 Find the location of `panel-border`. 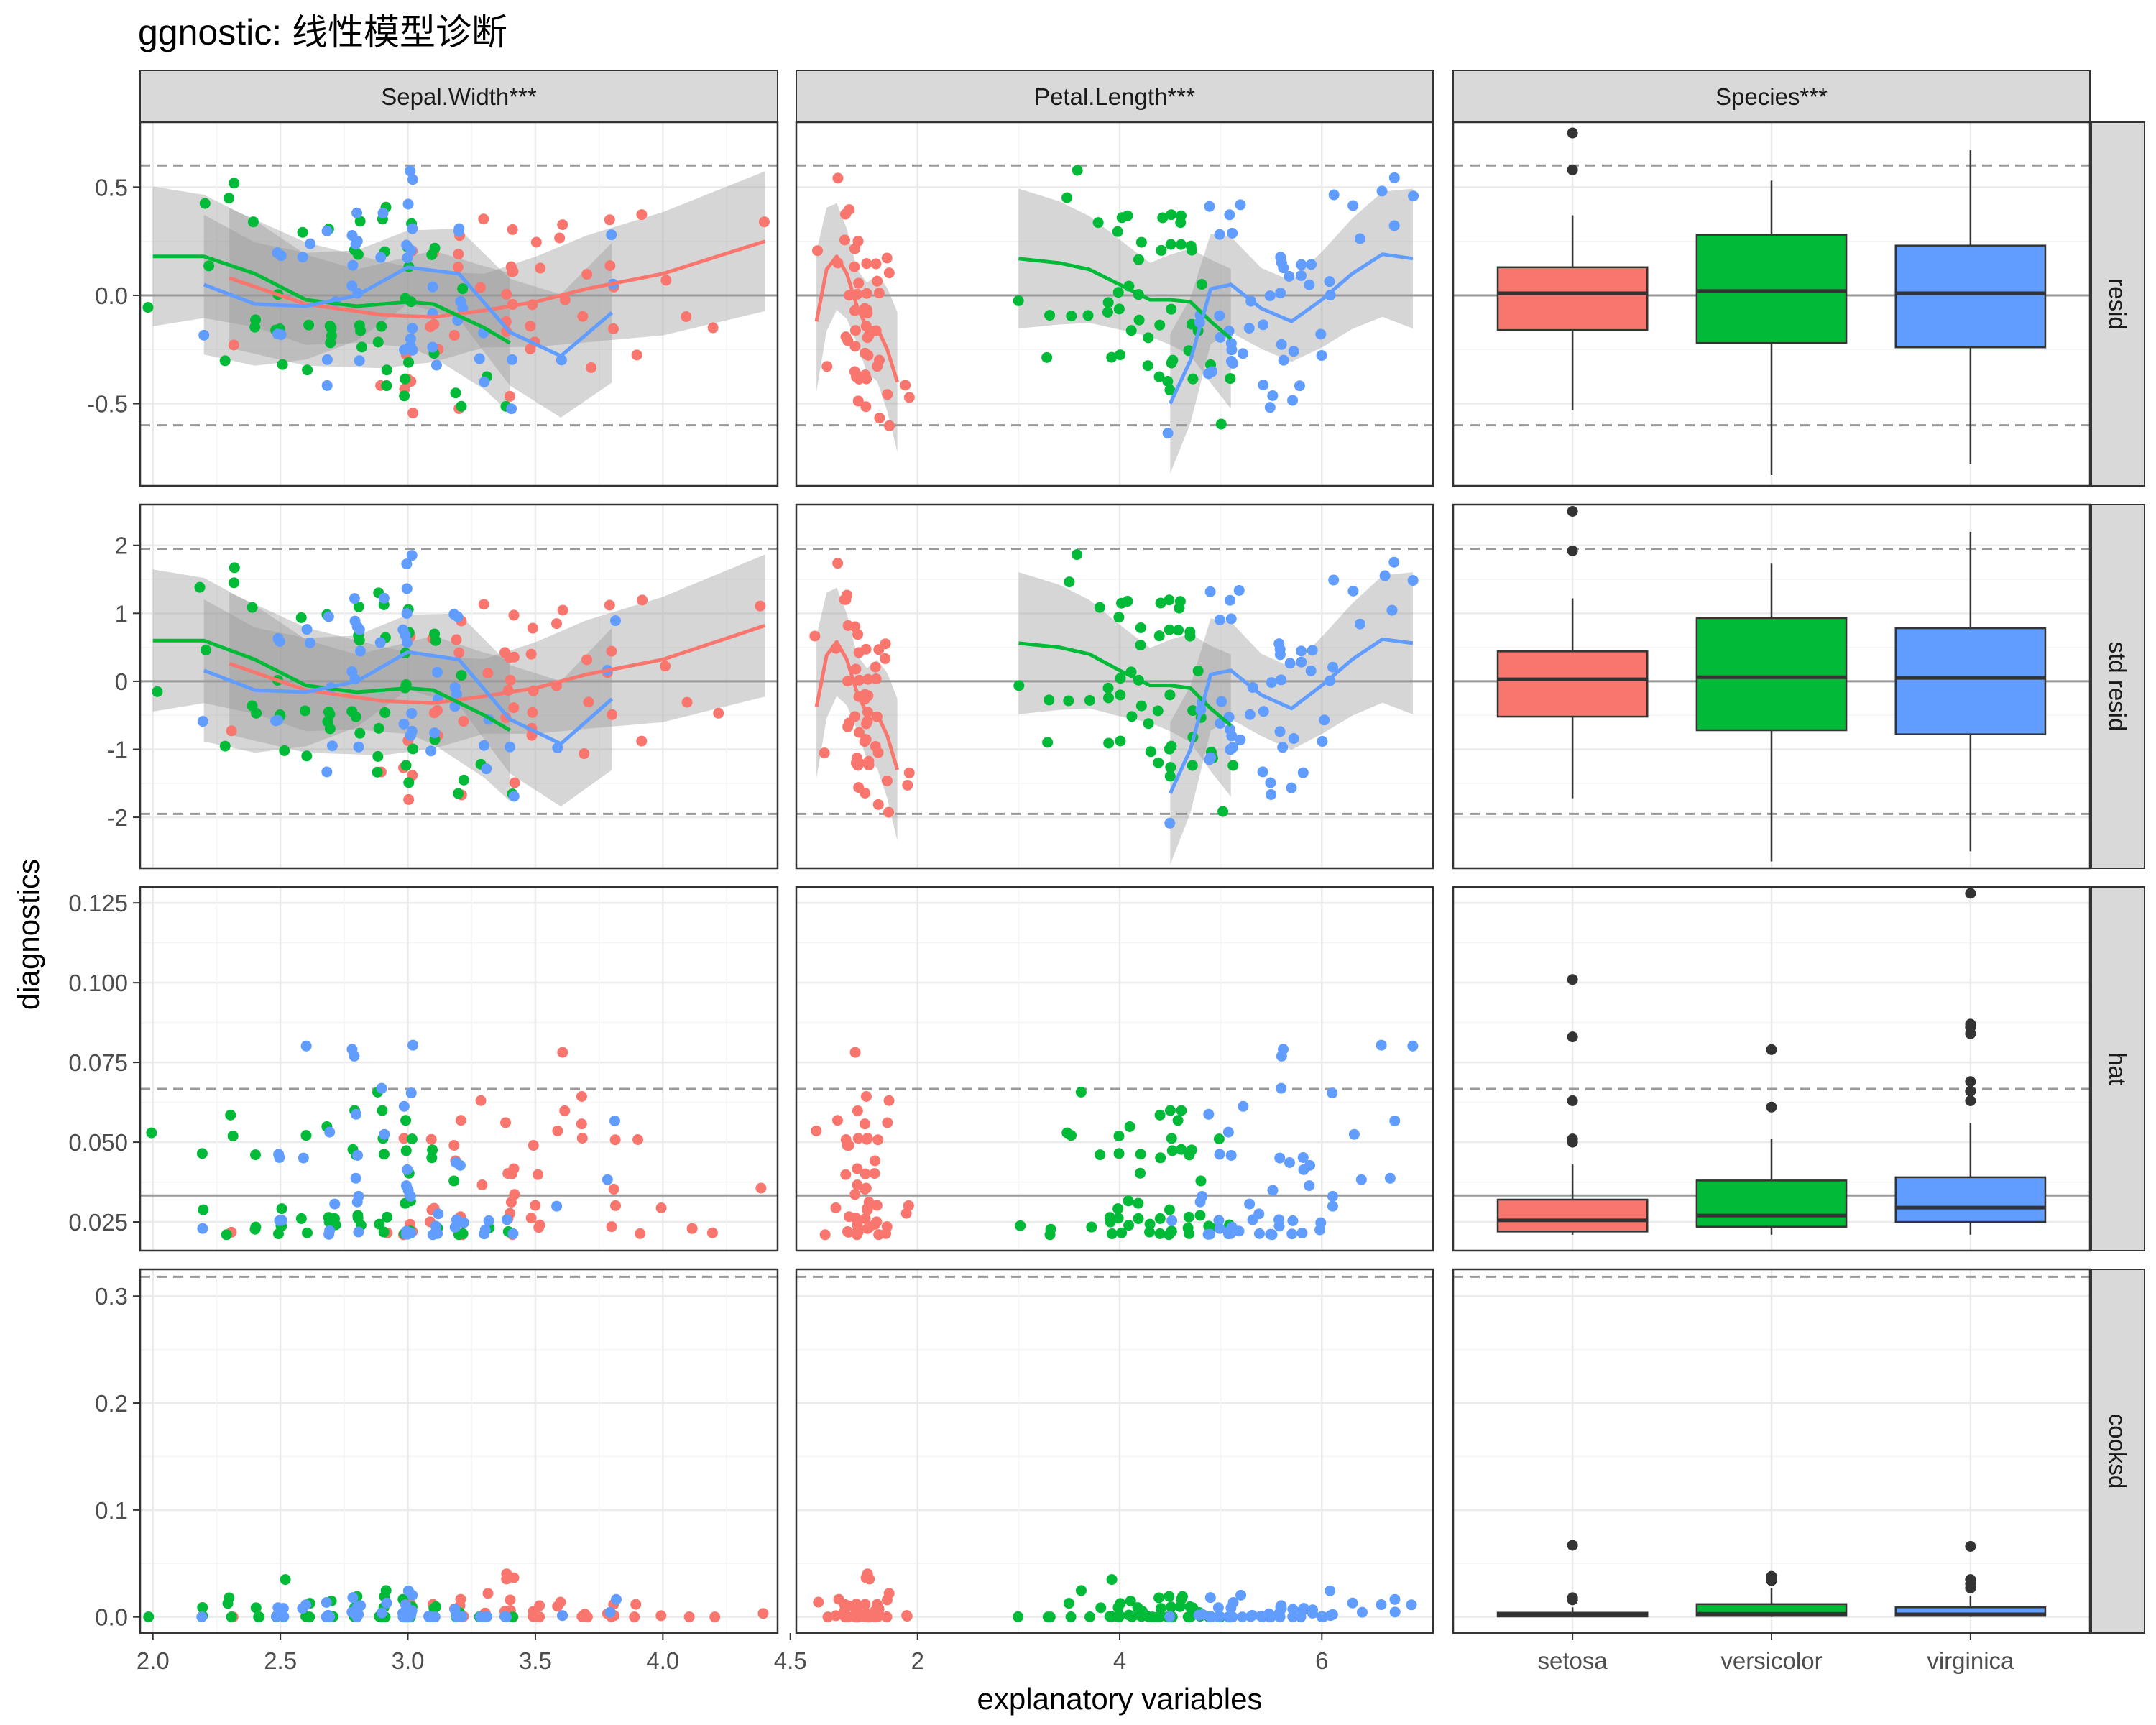

panel-border is located at coordinates (459, 1069).